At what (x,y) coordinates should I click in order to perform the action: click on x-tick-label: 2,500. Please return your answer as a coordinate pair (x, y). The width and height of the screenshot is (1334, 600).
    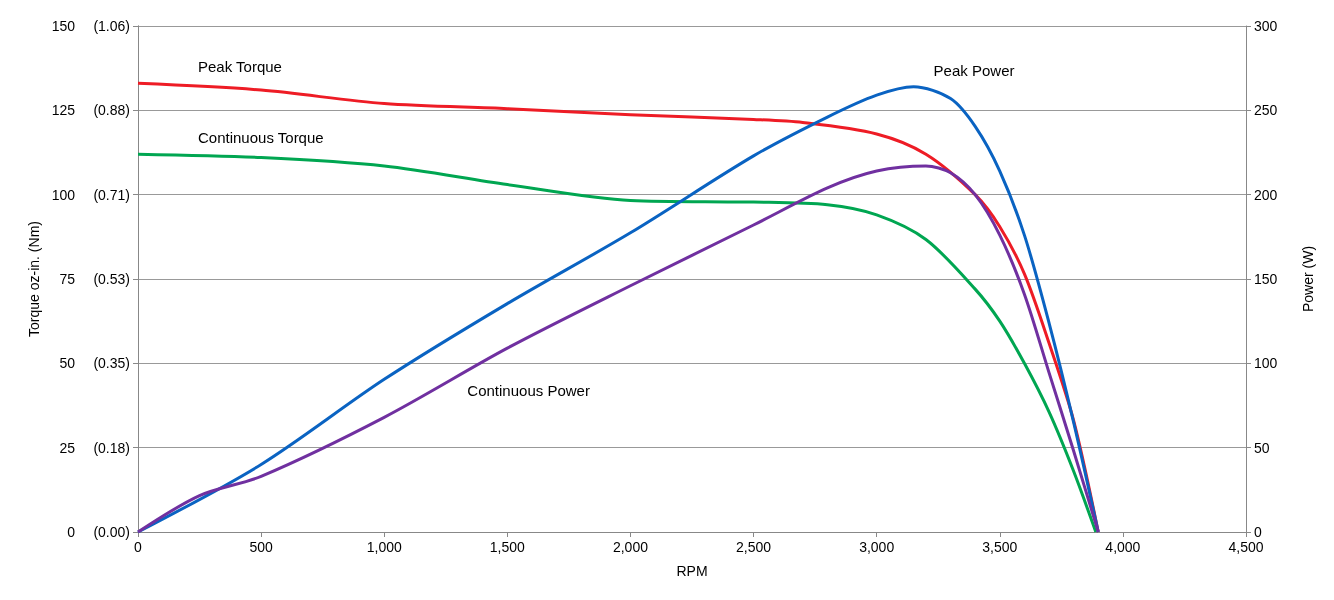
    Looking at the image, I should click on (754, 547).